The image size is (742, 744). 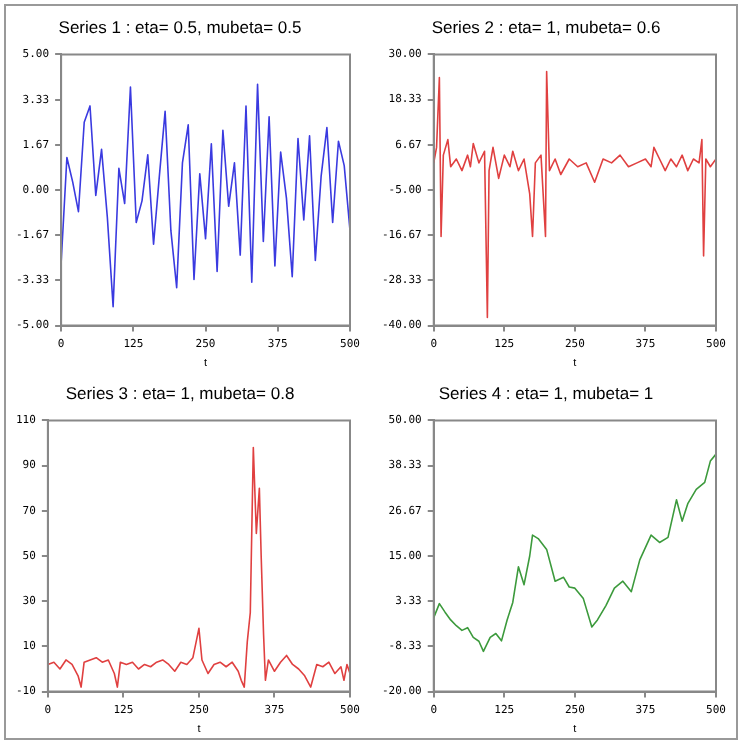 What do you see at coordinates (180, 392) in the screenshot?
I see `chart-title: Series 3 : eta= 1, mubeta= 0.8` at bounding box center [180, 392].